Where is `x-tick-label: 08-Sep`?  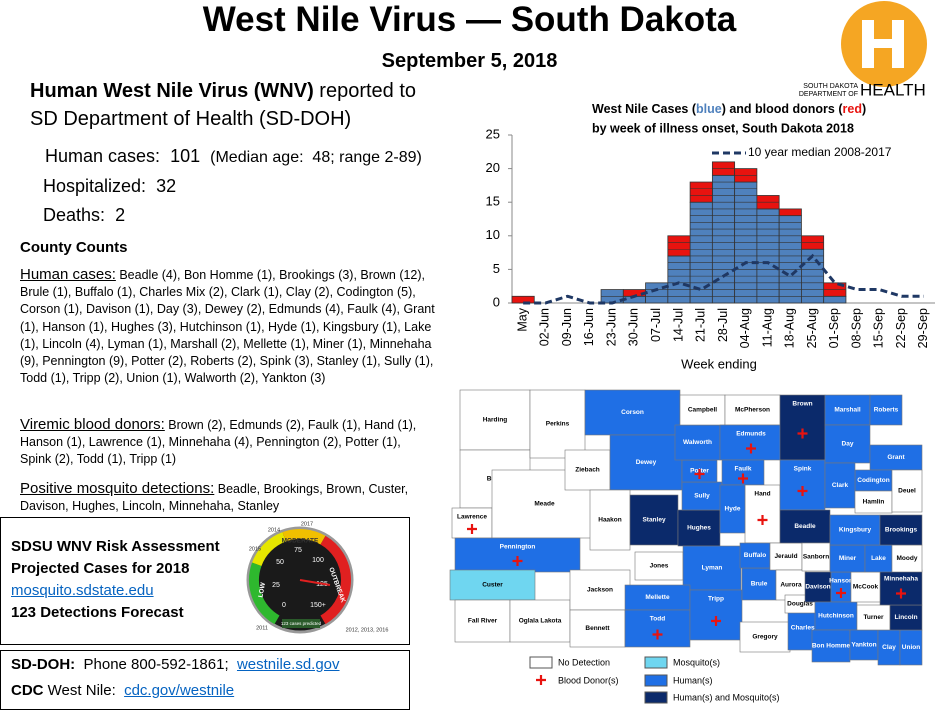 x-tick-label: 08-Sep is located at coordinates (856, 328).